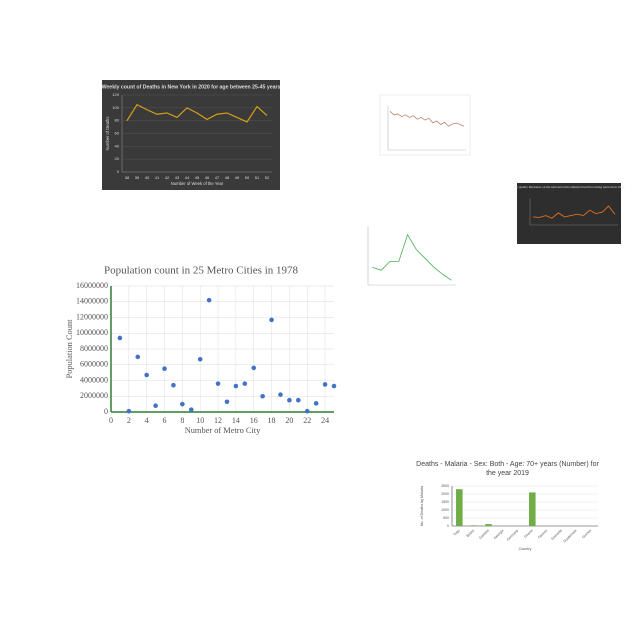 Image resolution: width=640 pixels, height=640 pixels. Describe the element at coordinates (92, 332) in the screenshot. I see `y-tick-label: 10000000` at that location.